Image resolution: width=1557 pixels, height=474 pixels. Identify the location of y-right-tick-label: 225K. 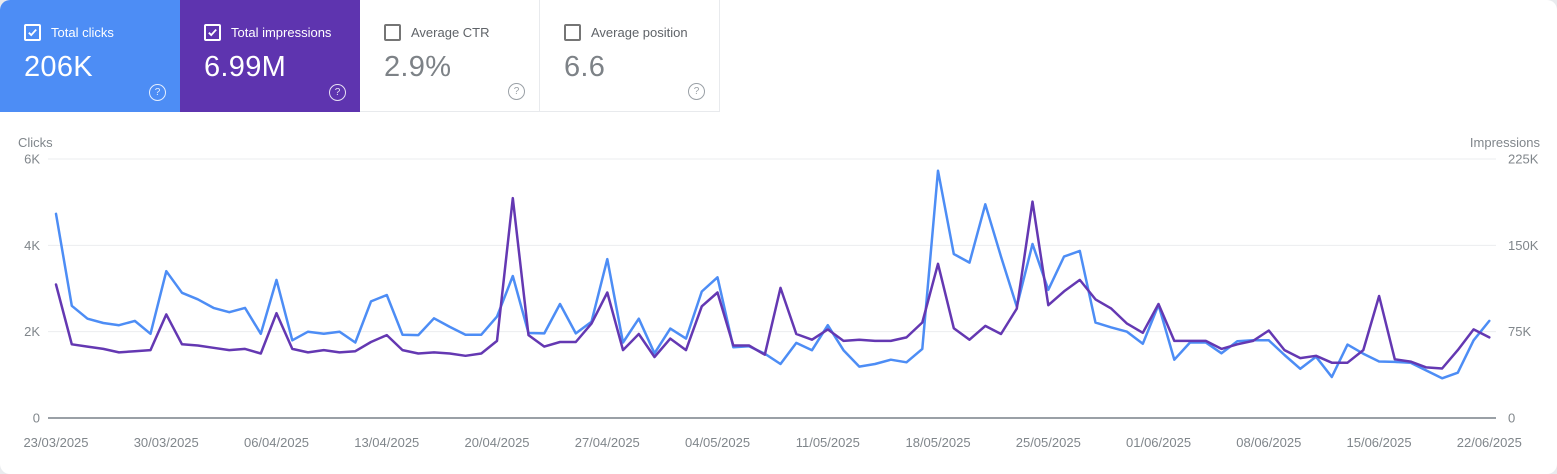
(1523, 159).